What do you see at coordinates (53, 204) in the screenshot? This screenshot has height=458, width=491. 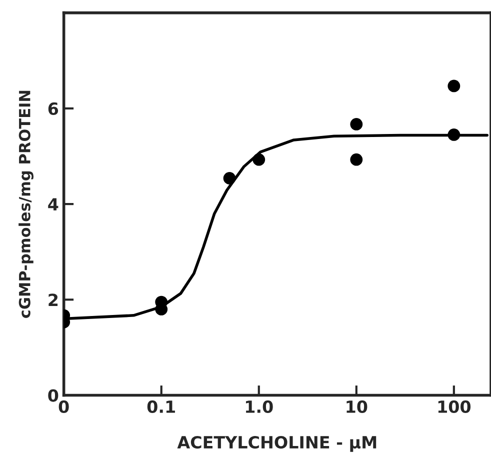 I see `y-tick-label: 4` at bounding box center [53, 204].